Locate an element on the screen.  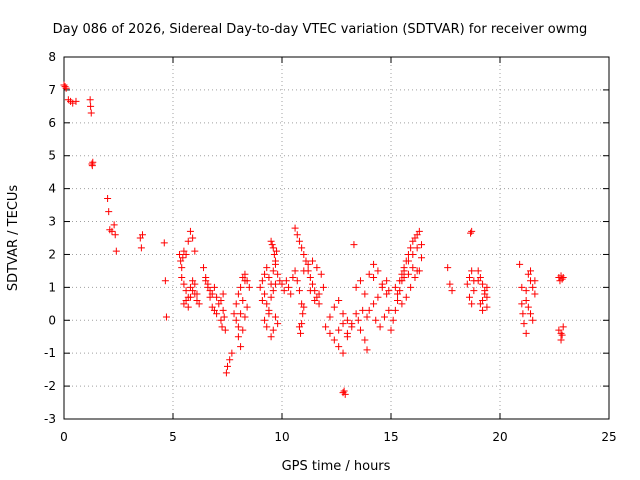
x-axis-label: GPS time / hours is located at coordinates (336, 466).